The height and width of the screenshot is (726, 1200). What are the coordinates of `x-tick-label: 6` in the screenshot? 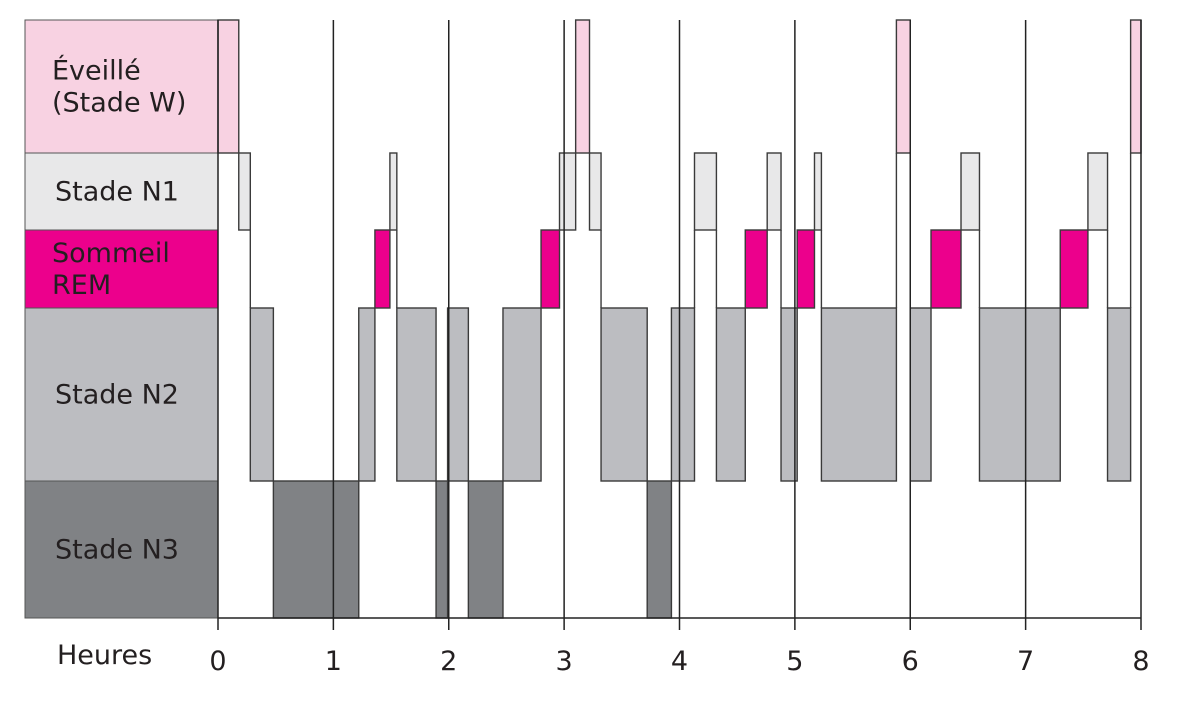 It's located at (910, 661).